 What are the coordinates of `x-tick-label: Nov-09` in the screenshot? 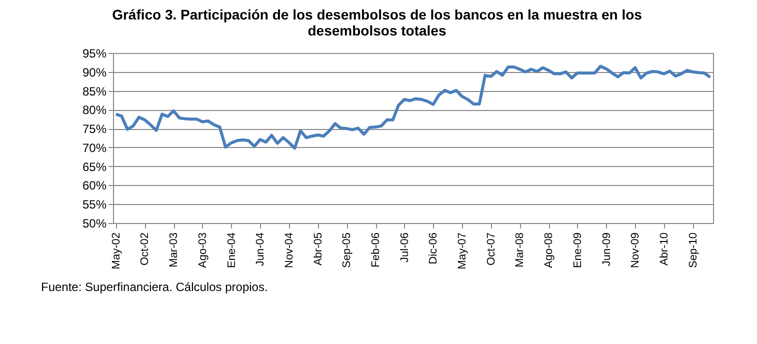 It's located at (636, 250).